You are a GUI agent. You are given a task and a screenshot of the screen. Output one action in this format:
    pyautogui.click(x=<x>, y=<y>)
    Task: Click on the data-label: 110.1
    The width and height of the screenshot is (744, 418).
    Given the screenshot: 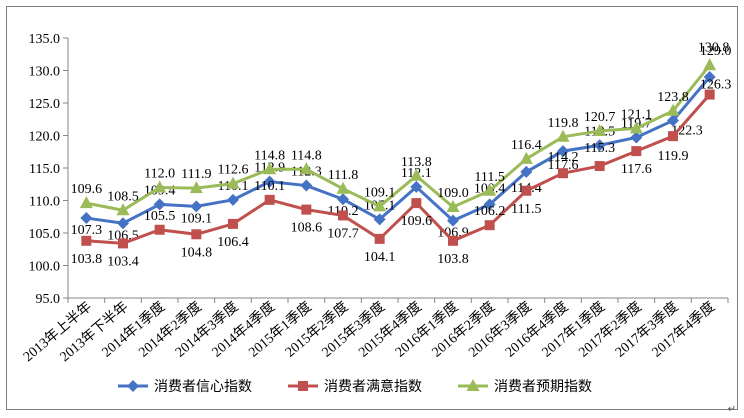 What is the action you would take?
    pyautogui.click(x=269, y=186)
    